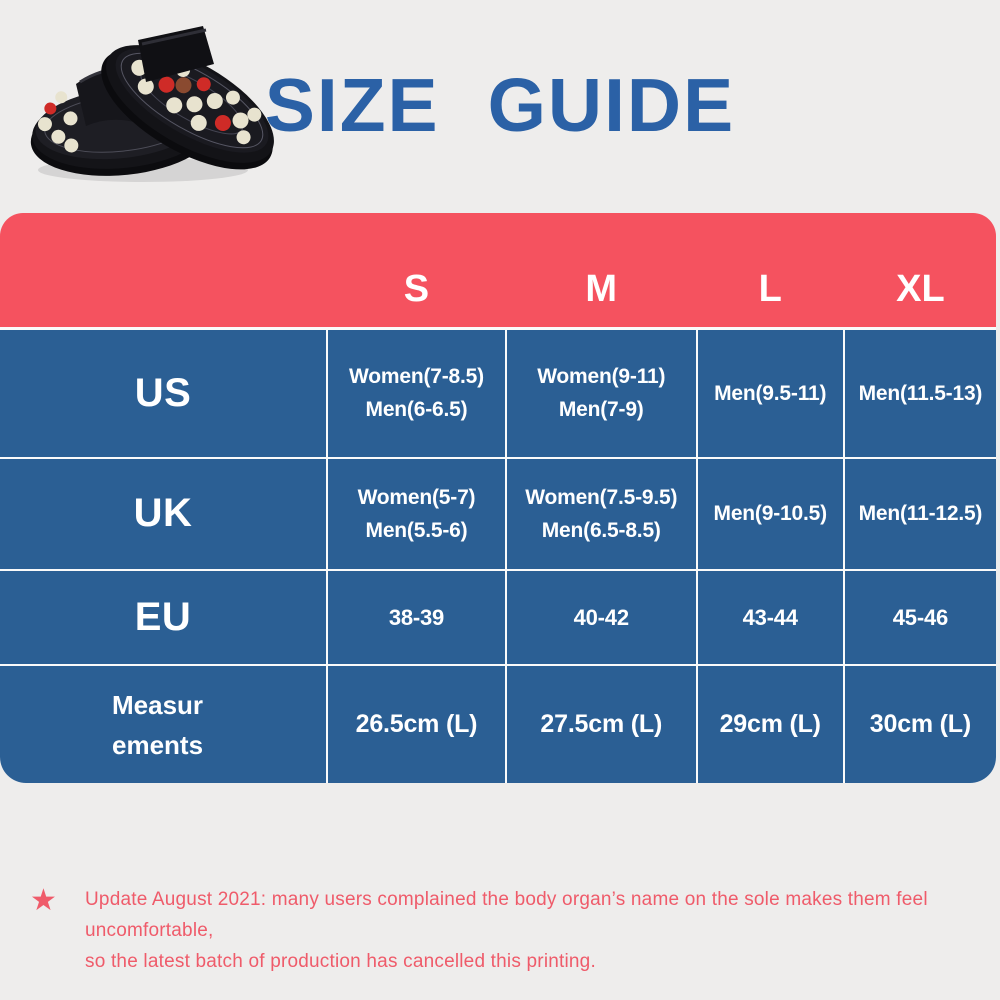 The image size is (1000, 1000). I want to click on cell-text: 29cm (L), so click(770, 724).